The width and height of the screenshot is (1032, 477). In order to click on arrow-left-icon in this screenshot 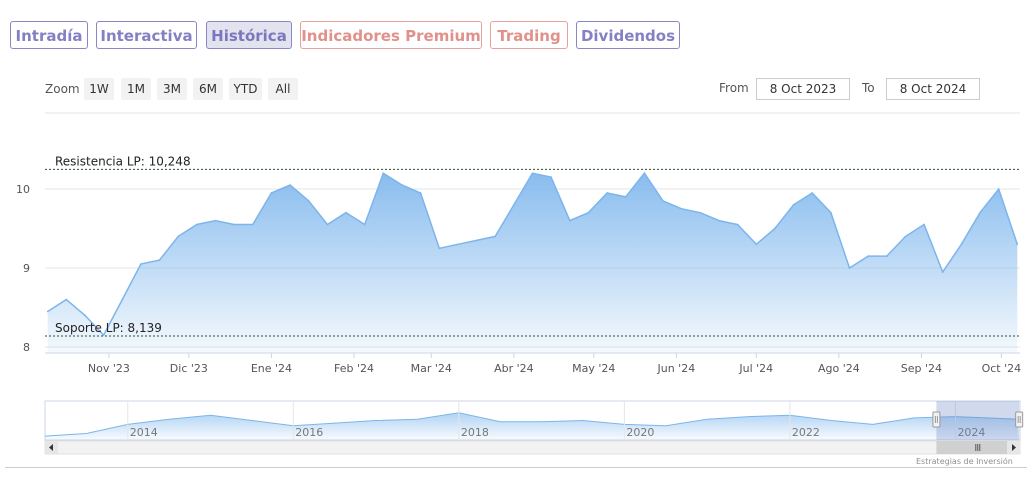, I will do `click(51, 447)`.